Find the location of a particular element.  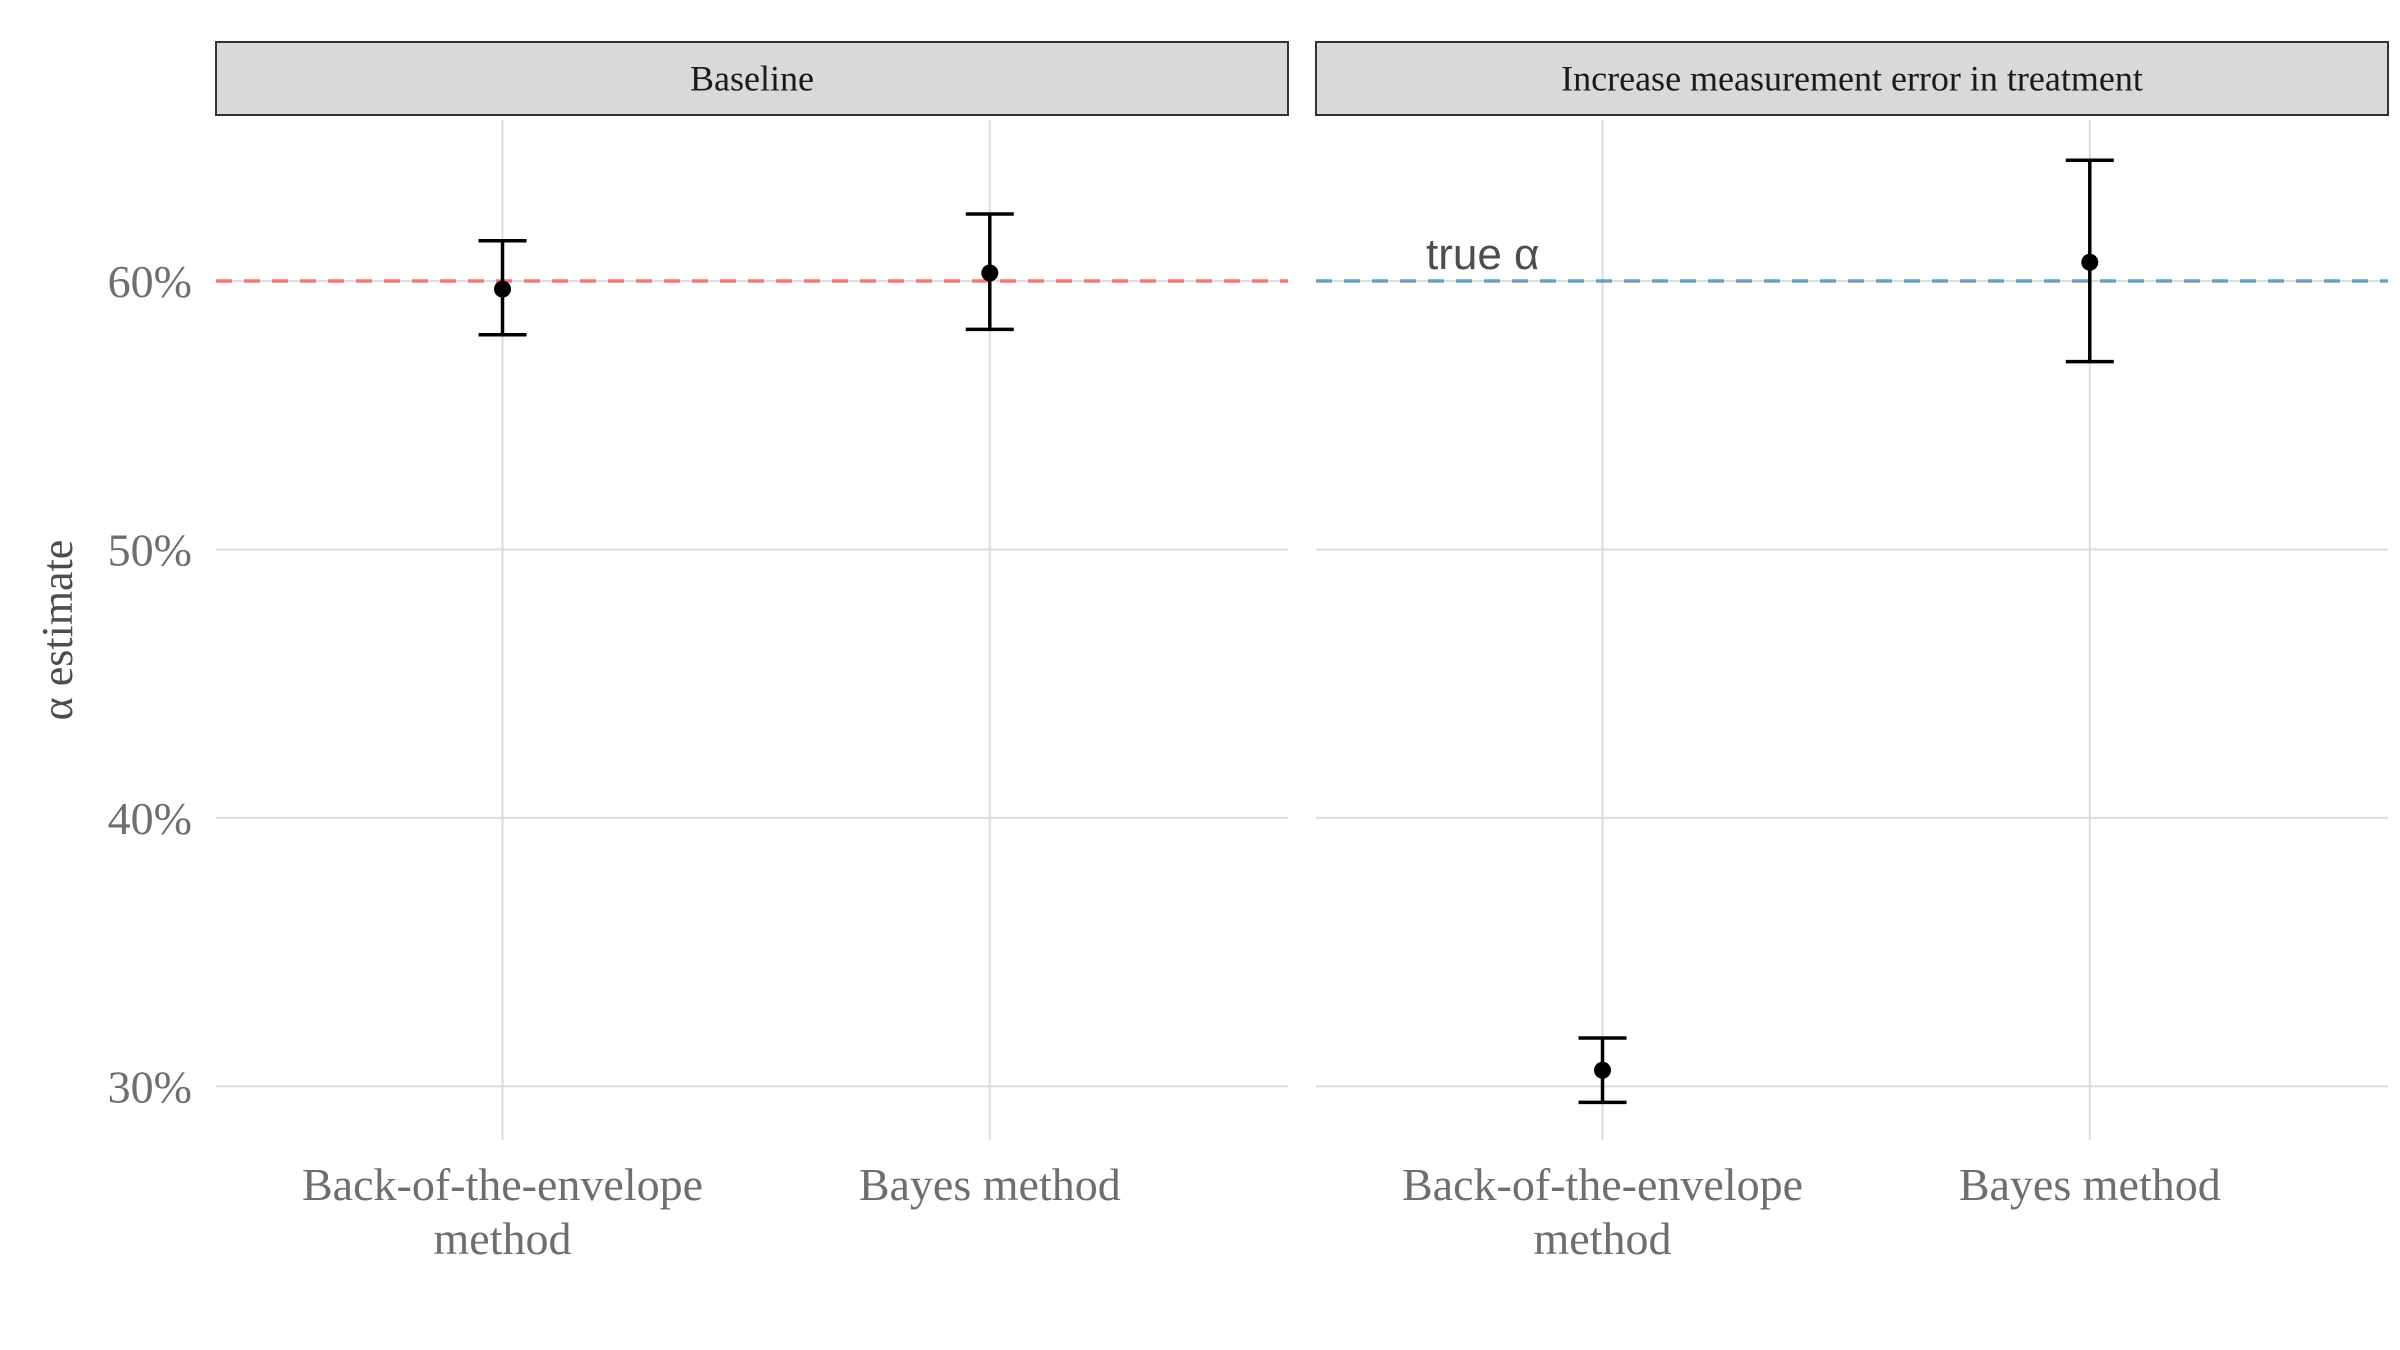

y-tick-label: 30% is located at coordinates (150, 1086).